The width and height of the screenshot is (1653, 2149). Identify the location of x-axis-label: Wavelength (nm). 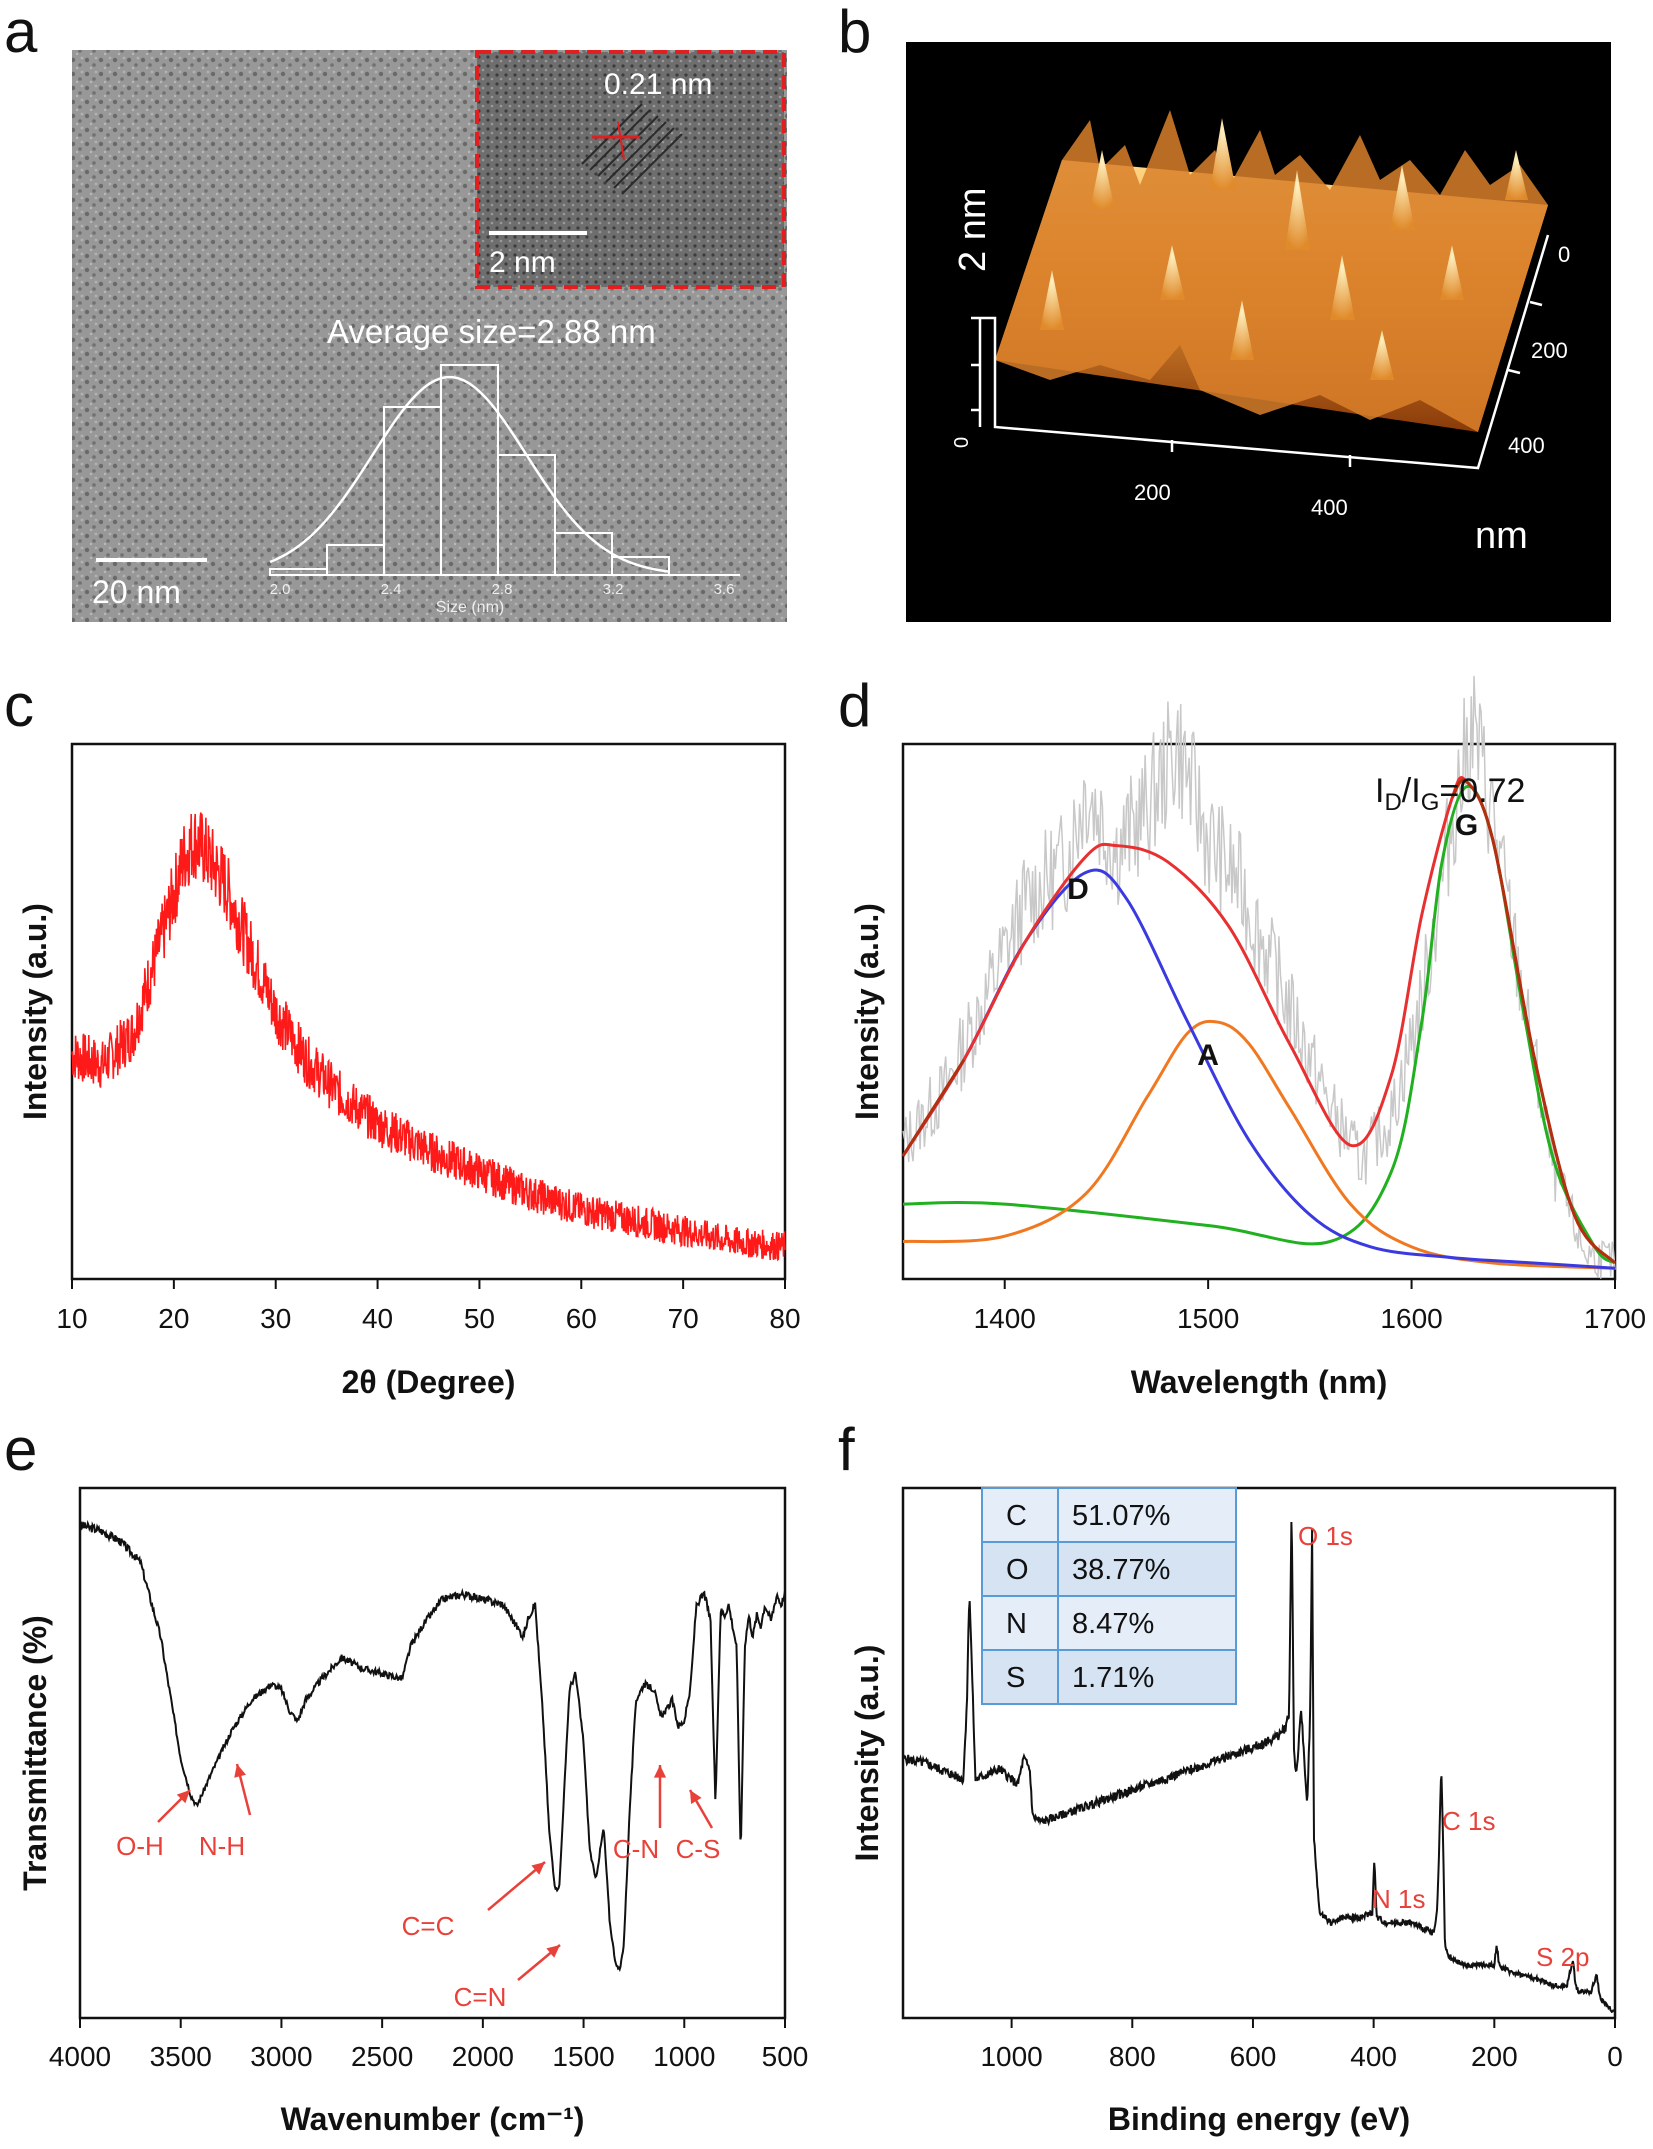
(1259, 1382).